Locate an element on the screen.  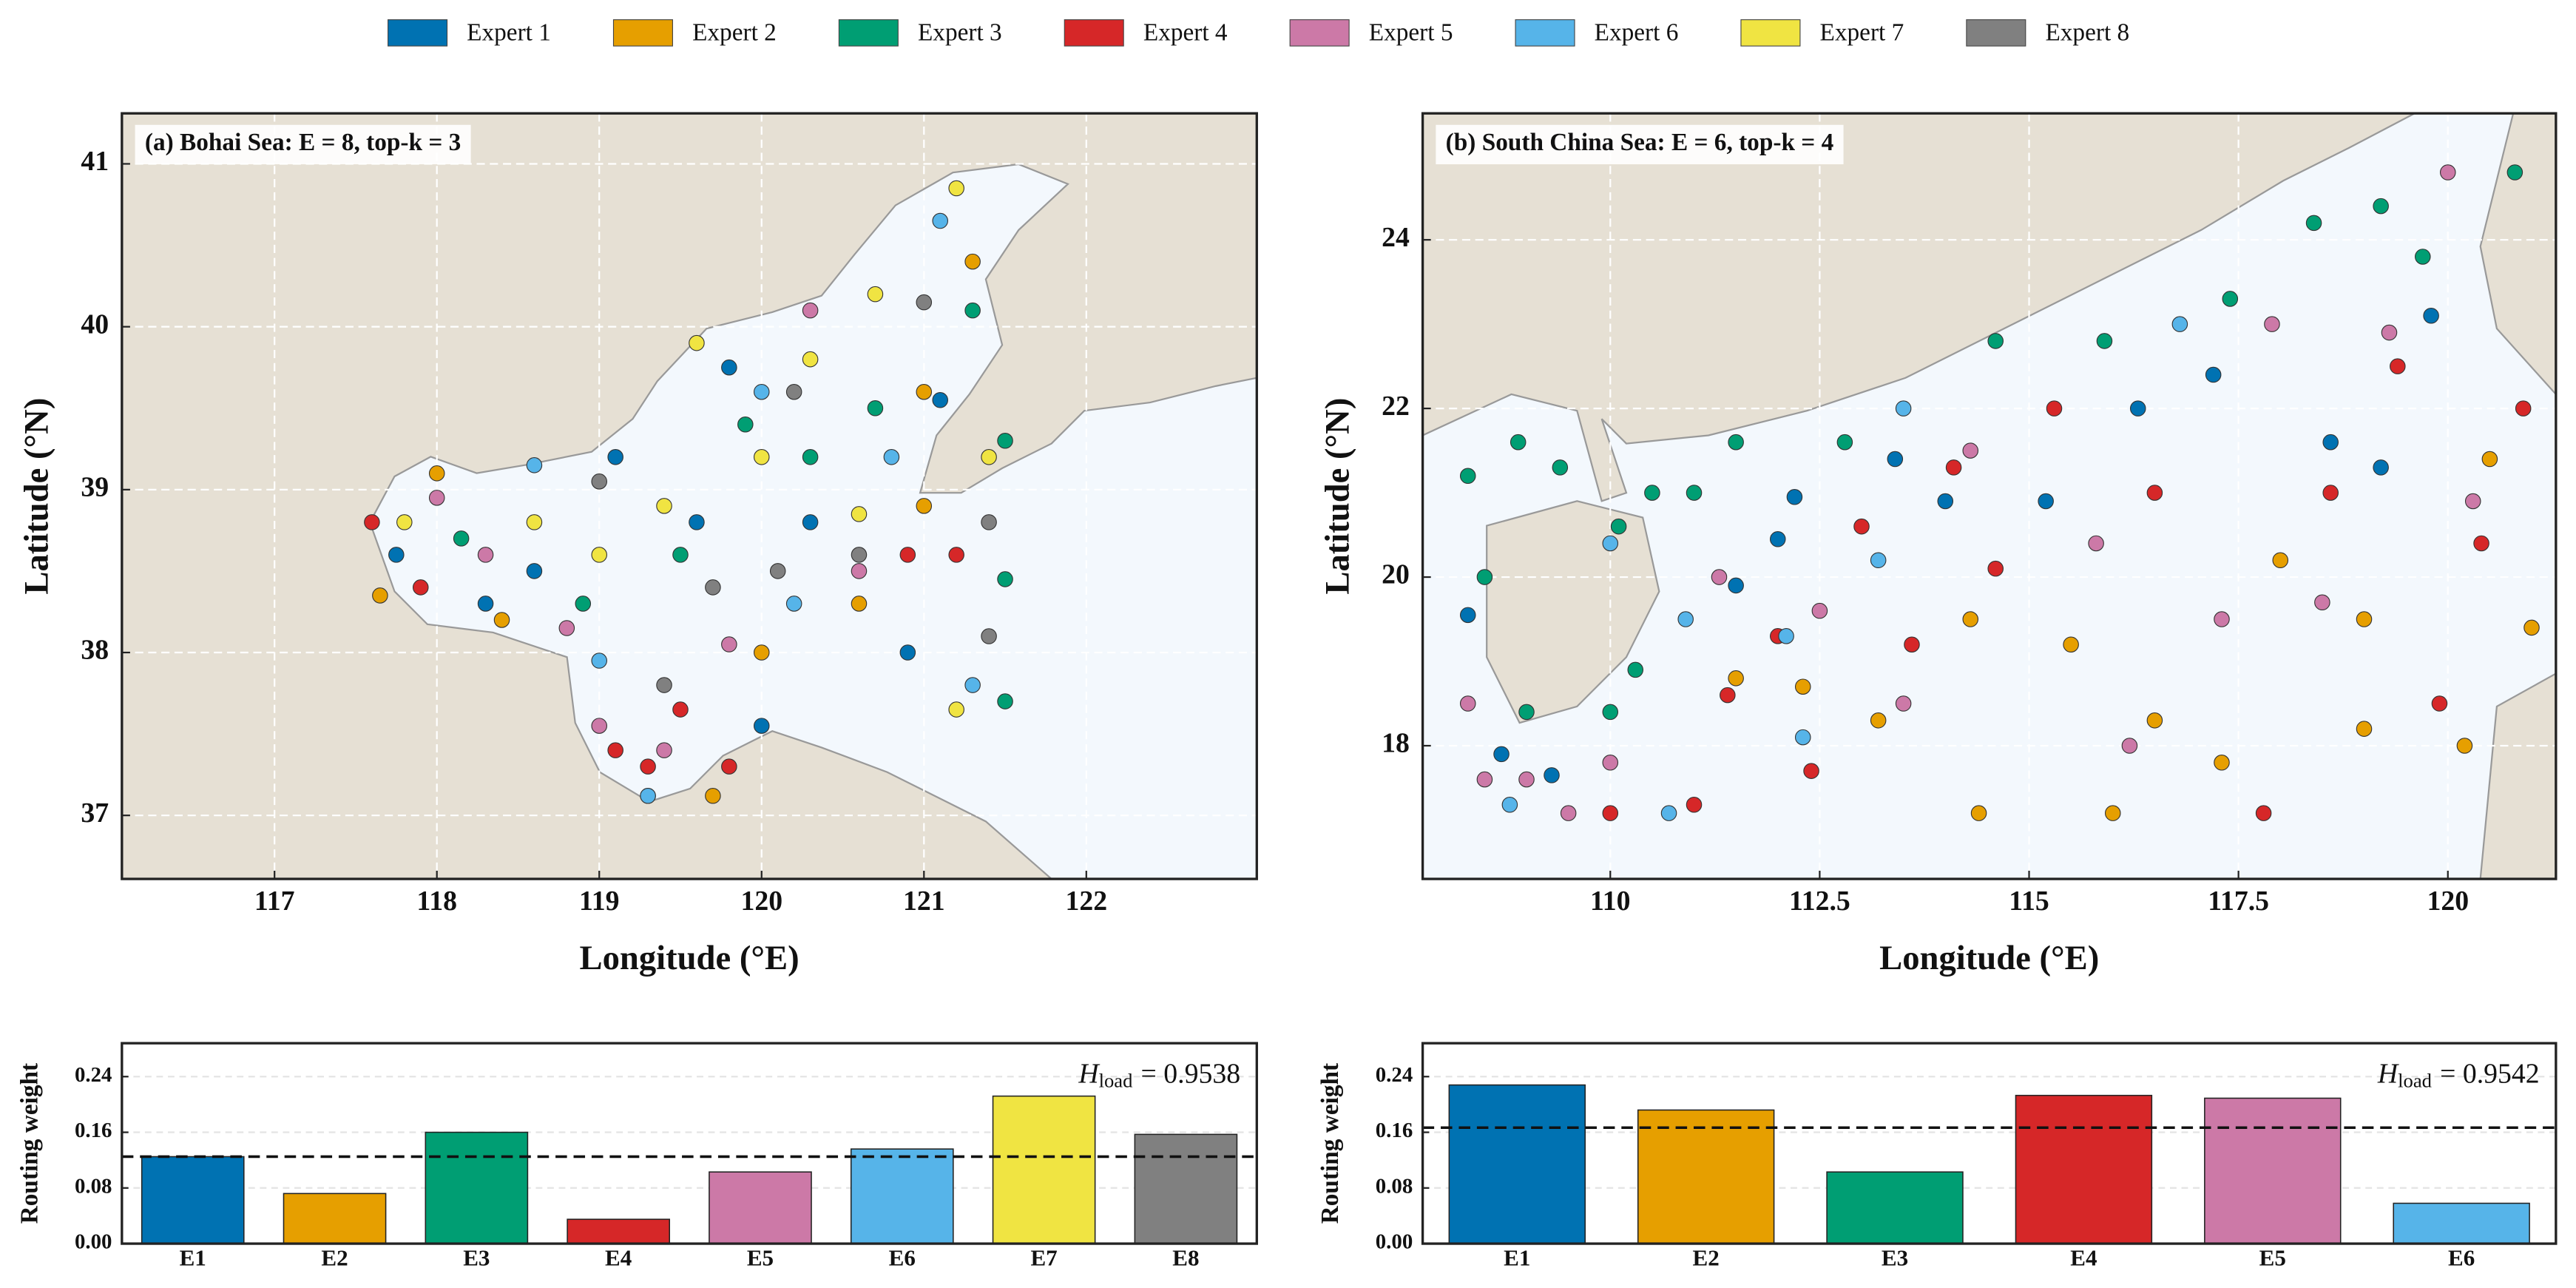
annotation-symbol: H is located at coordinates (1089, 1073).